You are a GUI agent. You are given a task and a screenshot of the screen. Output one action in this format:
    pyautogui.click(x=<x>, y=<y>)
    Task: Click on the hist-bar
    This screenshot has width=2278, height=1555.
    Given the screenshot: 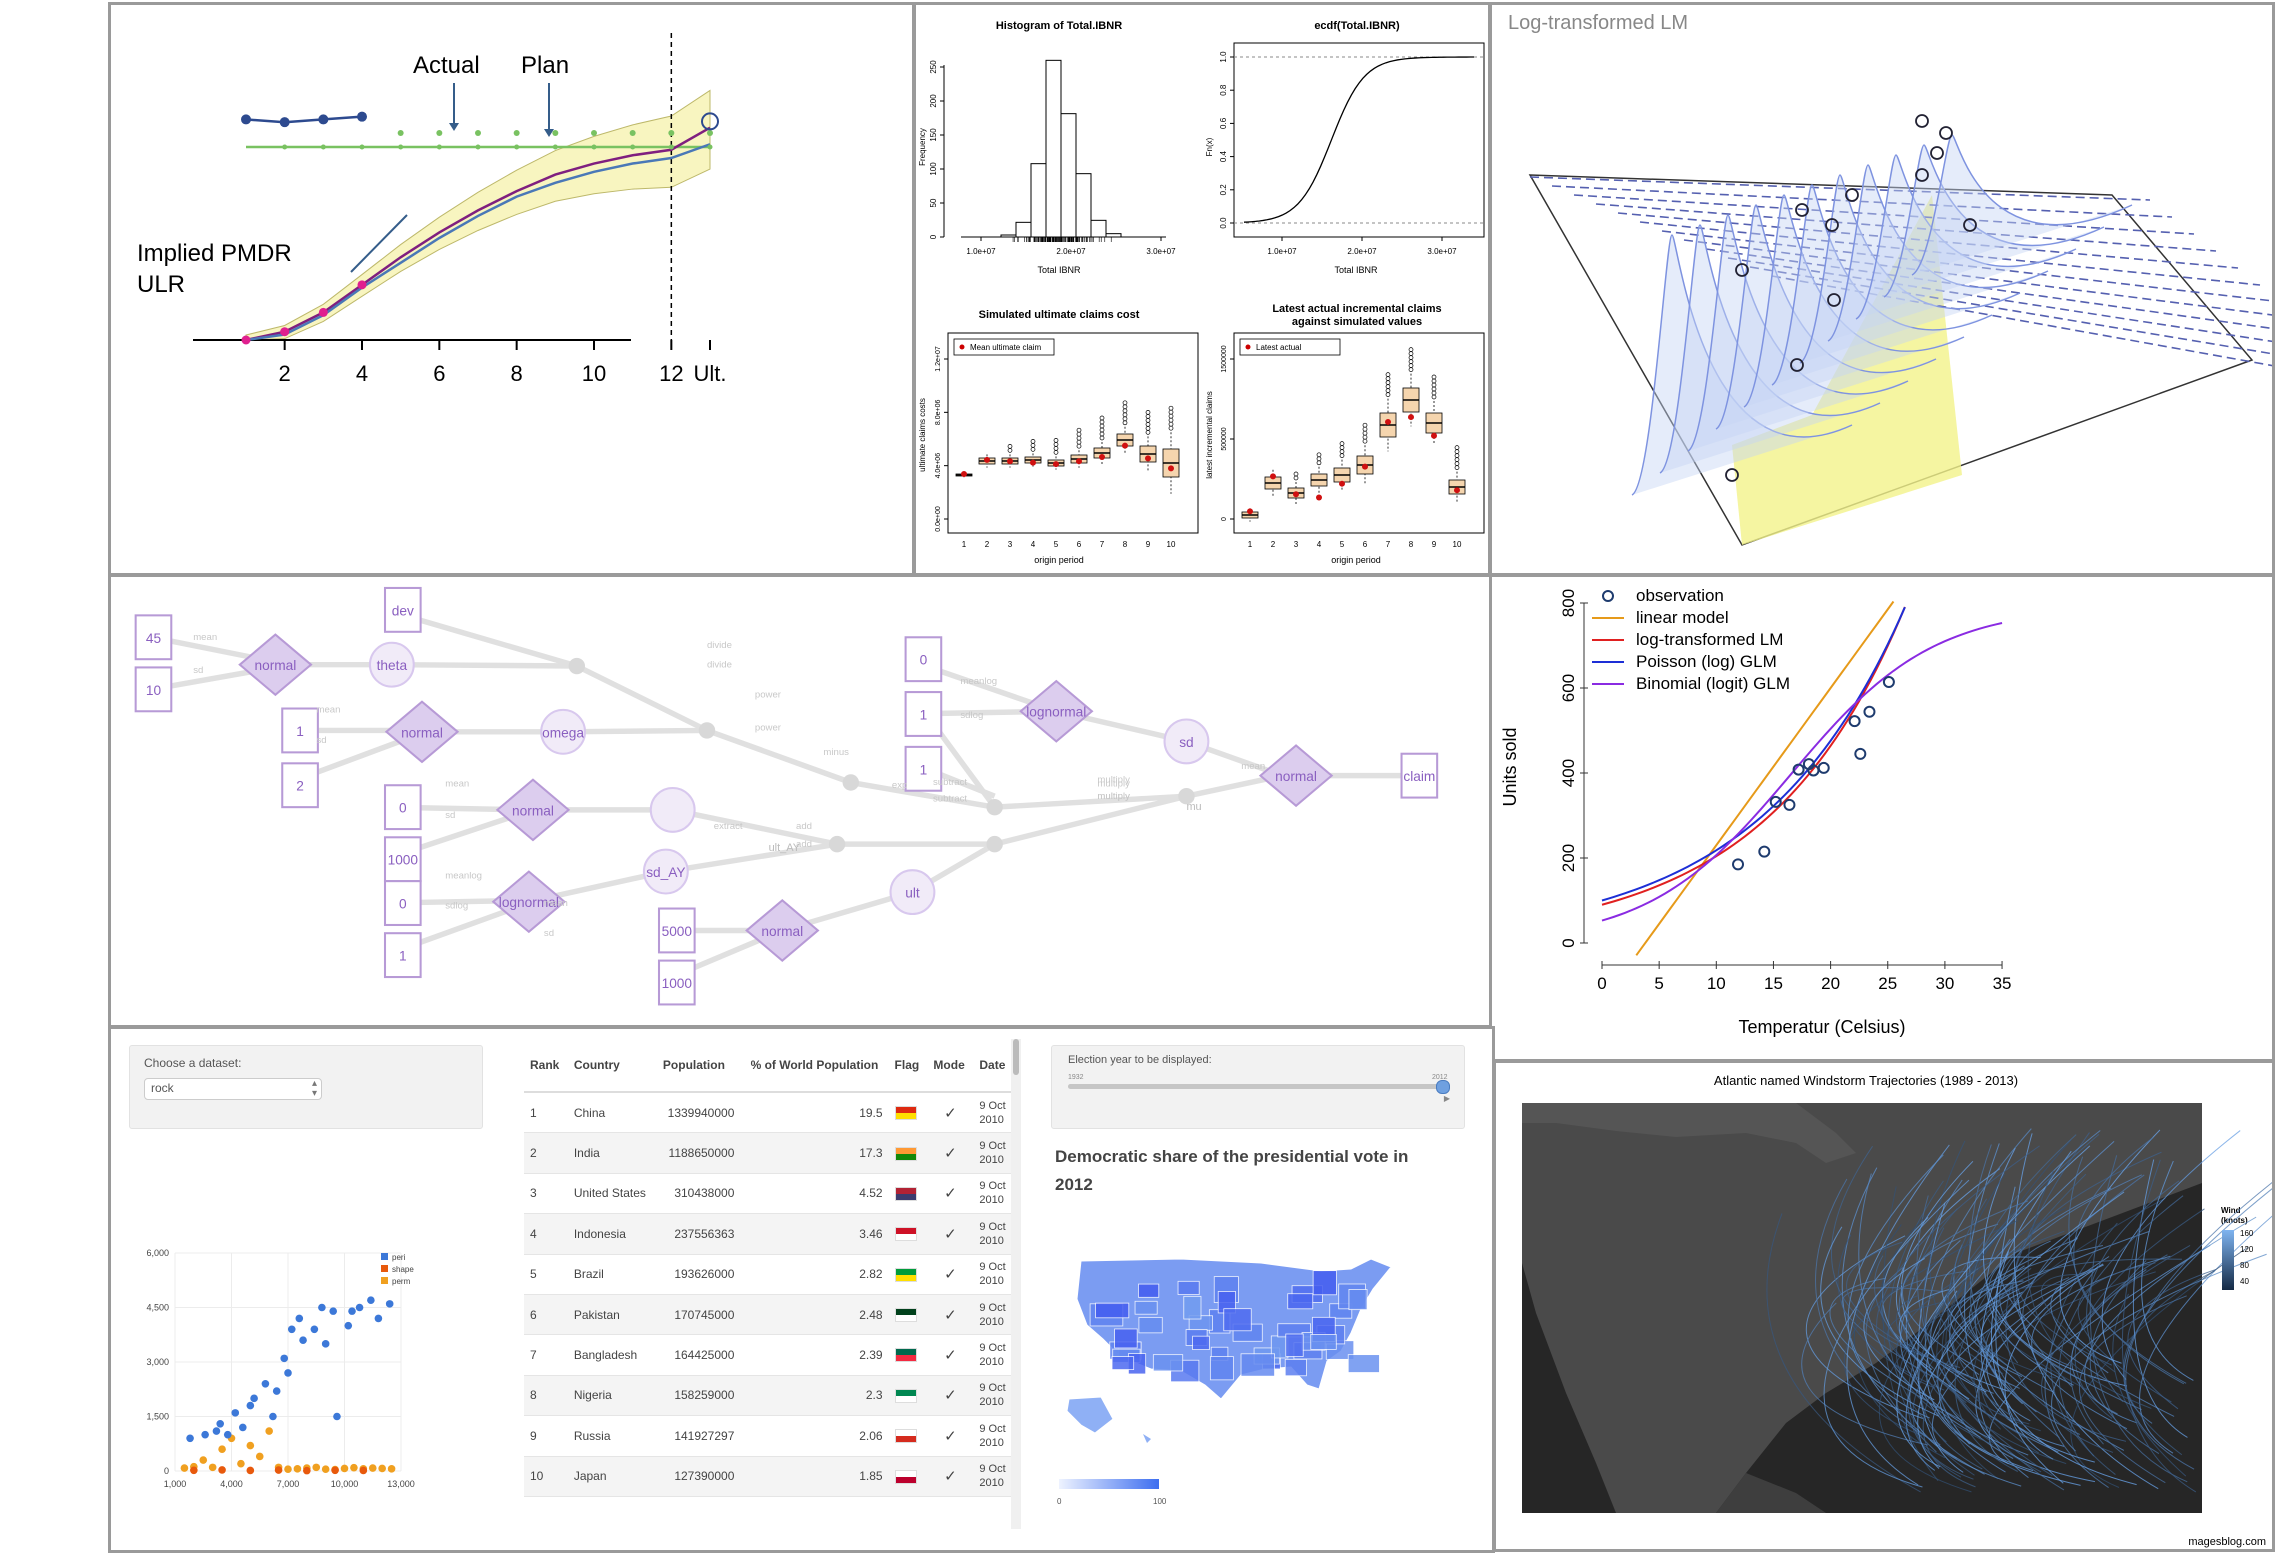 What is the action you would take?
    pyautogui.click(x=1083, y=205)
    